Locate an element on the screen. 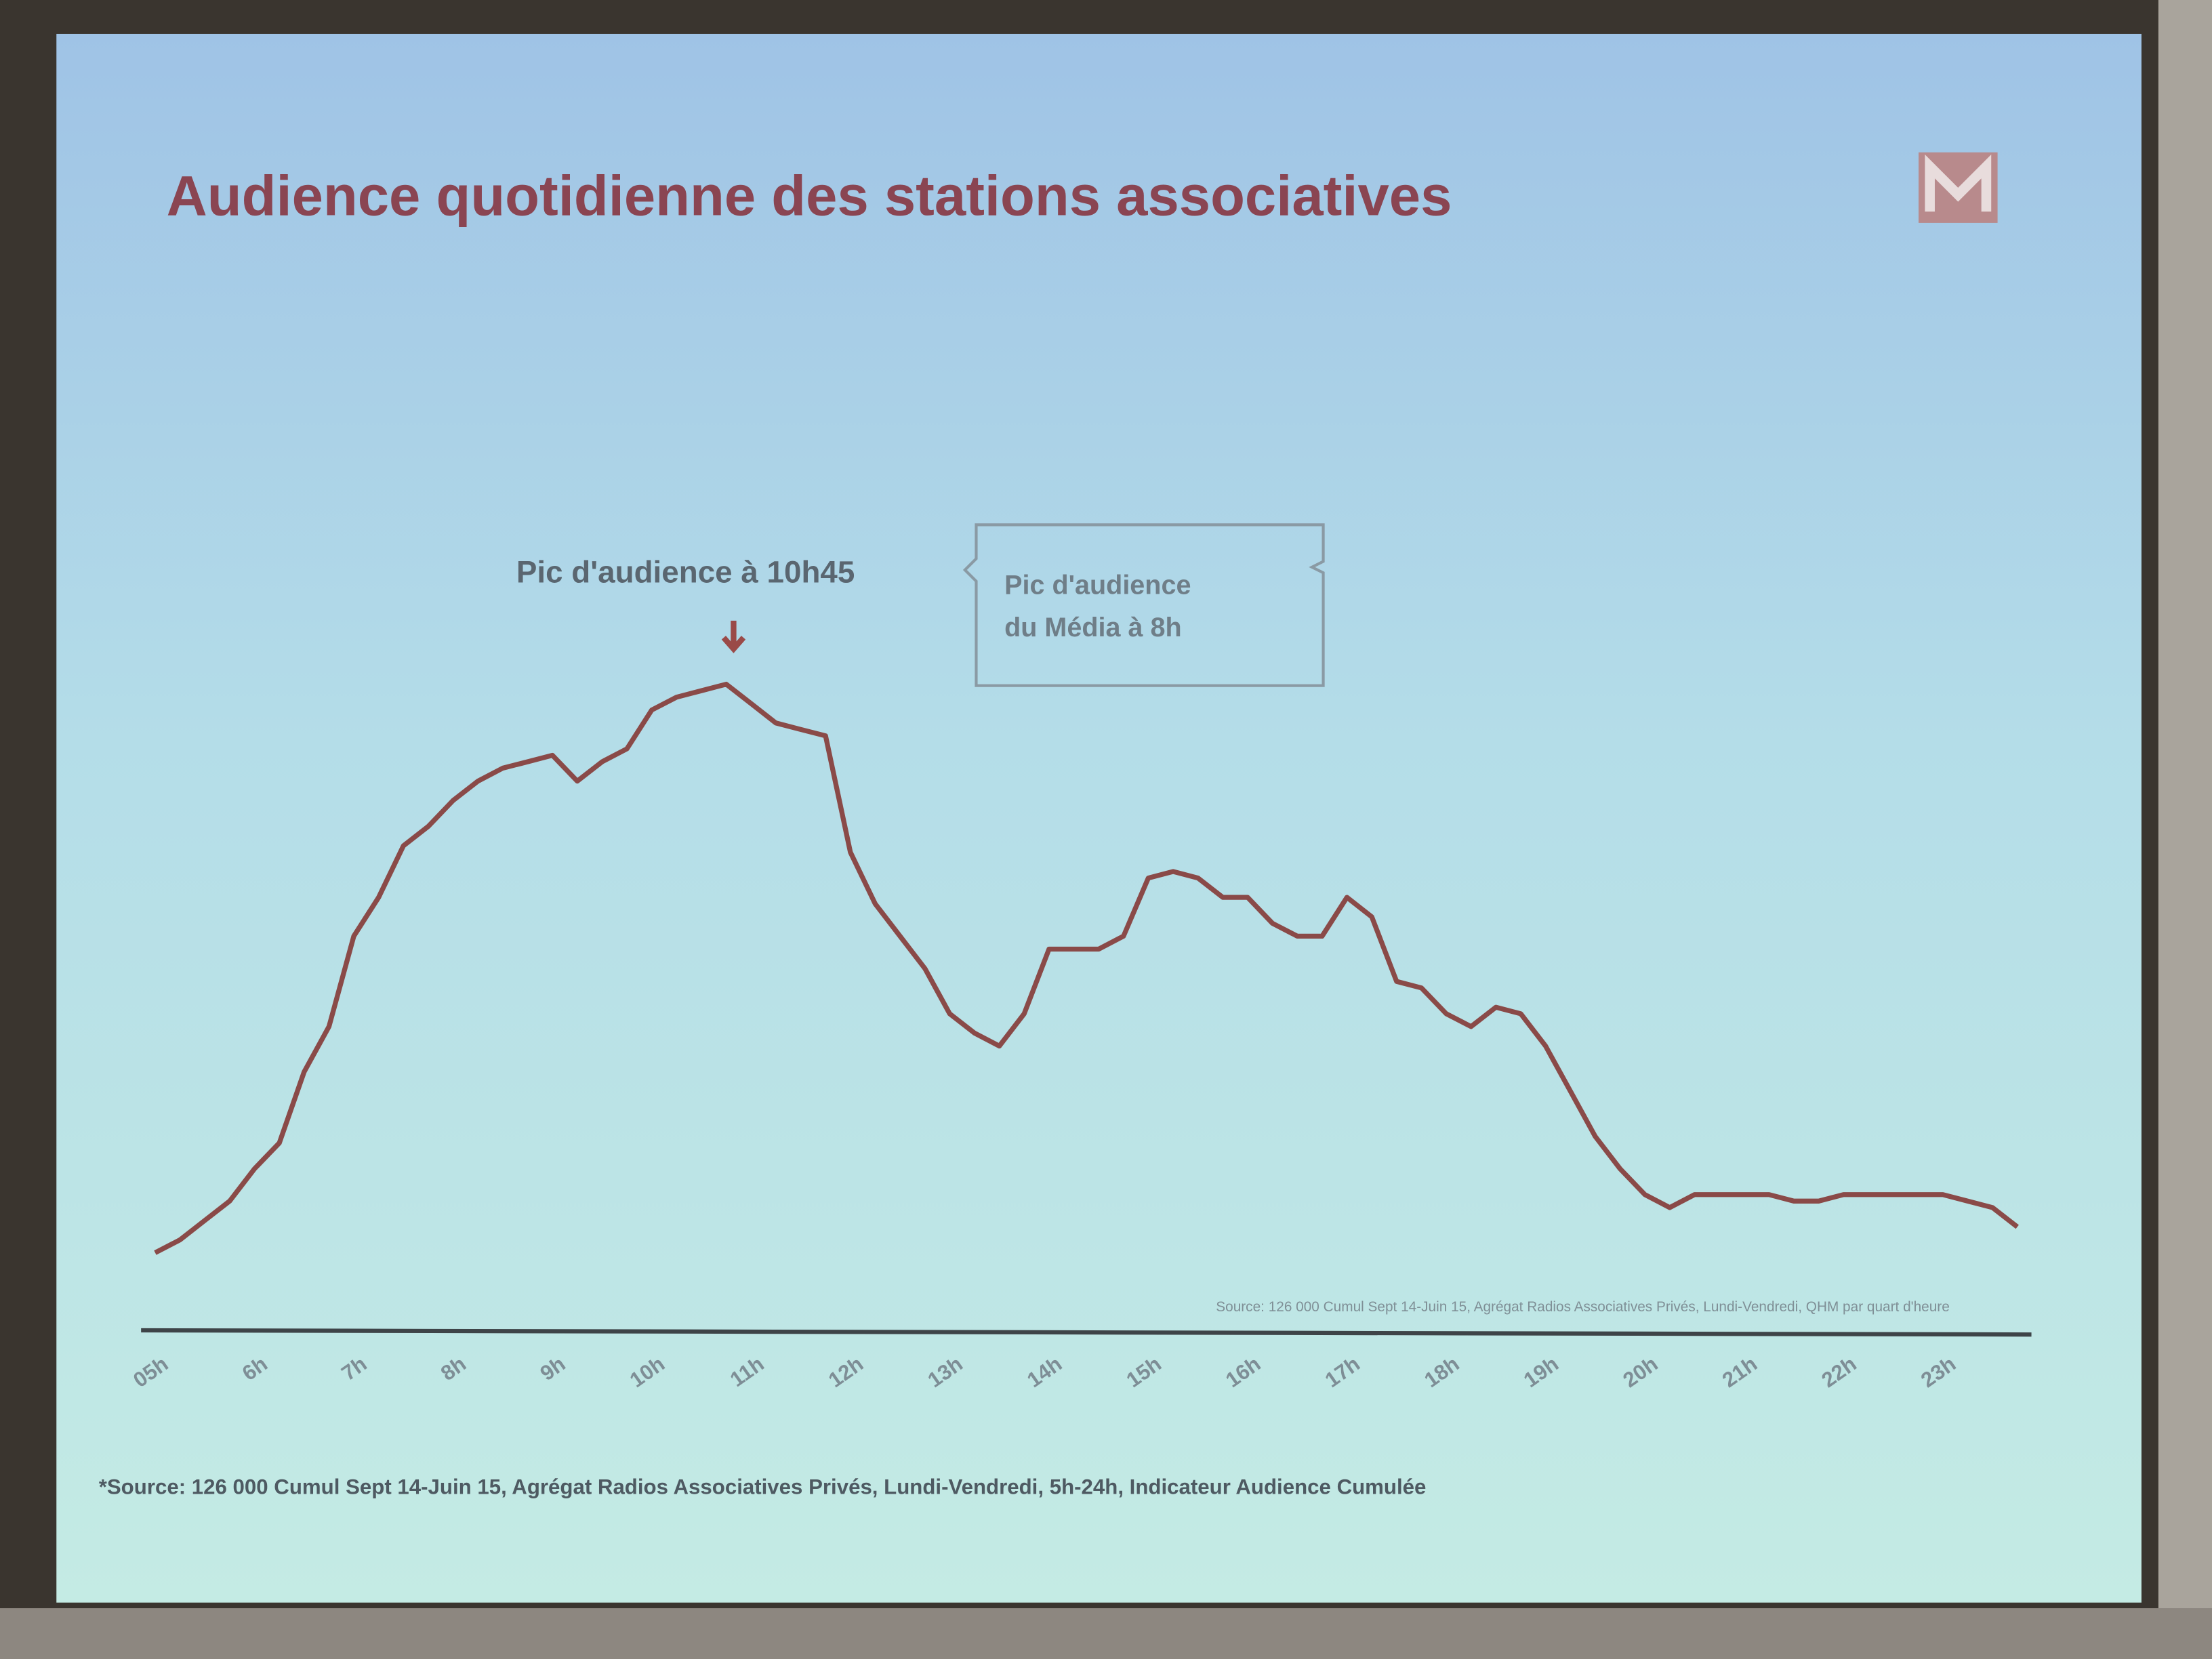 Image resolution: width=2212 pixels, height=1659 pixels. x-axis is located at coordinates (1086, 1332).